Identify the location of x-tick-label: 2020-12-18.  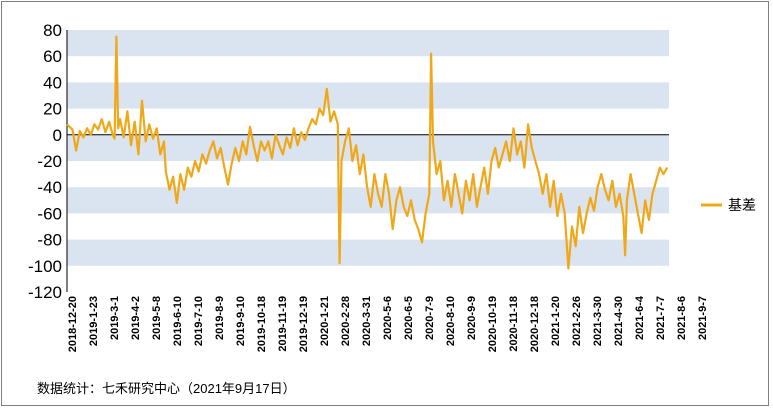
(535, 324).